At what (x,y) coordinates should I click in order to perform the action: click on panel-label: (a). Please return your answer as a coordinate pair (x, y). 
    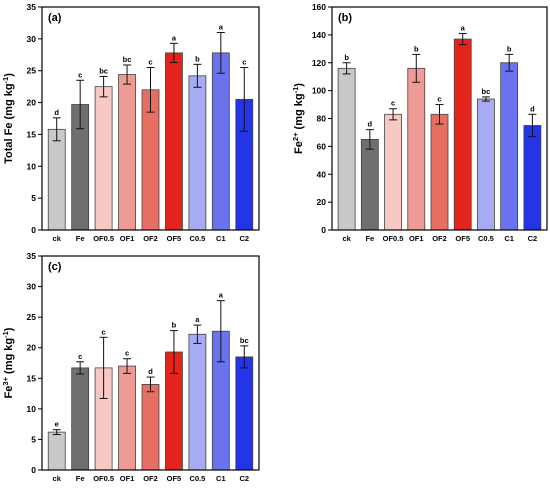
    Looking at the image, I should click on (55, 18).